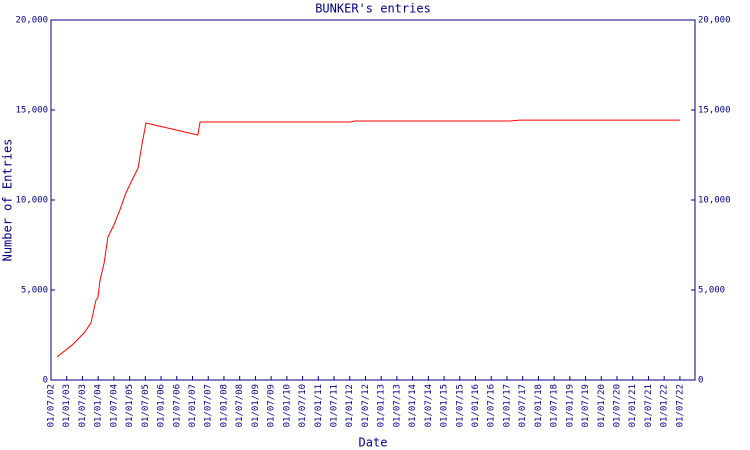  I want to click on x-tick-label: 01/01/11, so click(319, 405).